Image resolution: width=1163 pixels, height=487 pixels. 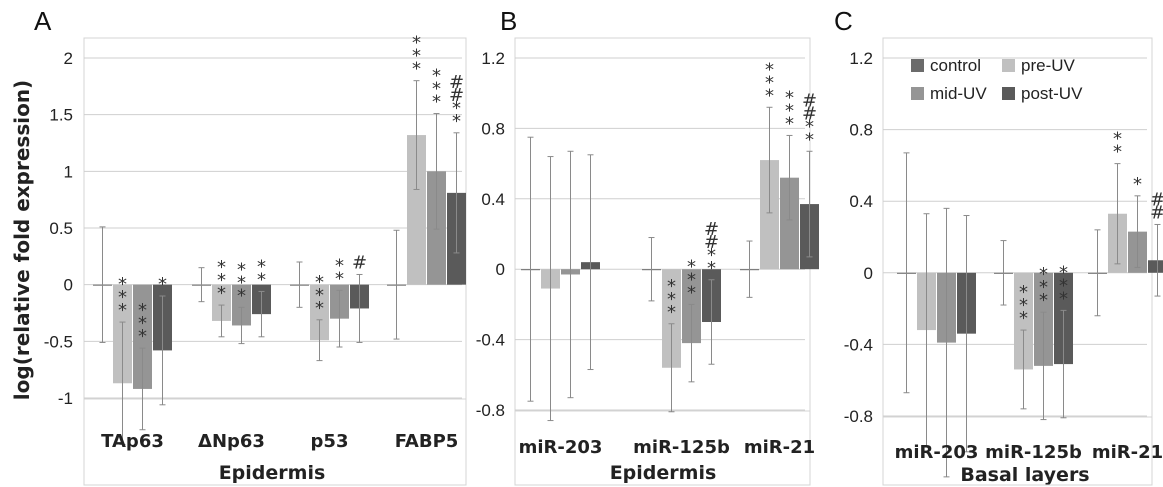 What do you see at coordinates (1008, 65) in the screenshot?
I see `legend-swatch-pre-uv` at bounding box center [1008, 65].